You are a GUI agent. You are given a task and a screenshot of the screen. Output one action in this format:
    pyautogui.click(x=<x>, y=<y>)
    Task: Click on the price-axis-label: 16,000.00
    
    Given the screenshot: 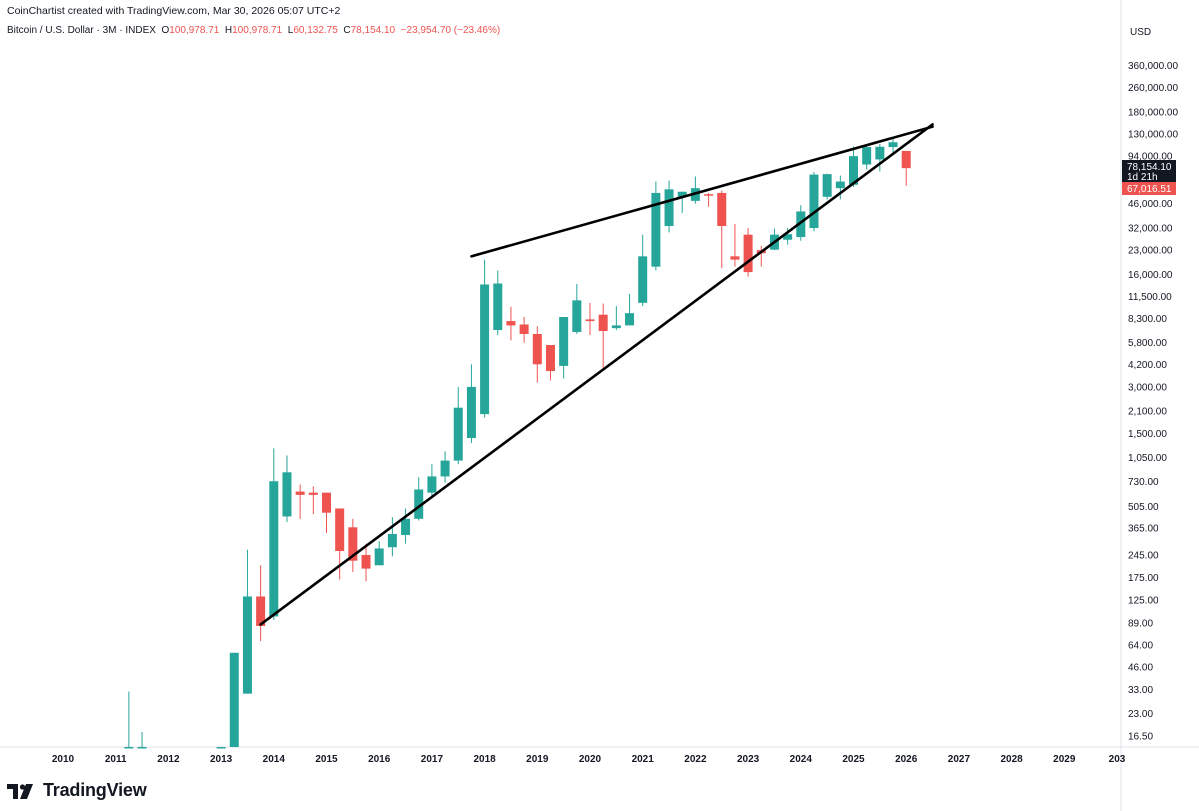 What is the action you would take?
    pyautogui.click(x=1150, y=275)
    